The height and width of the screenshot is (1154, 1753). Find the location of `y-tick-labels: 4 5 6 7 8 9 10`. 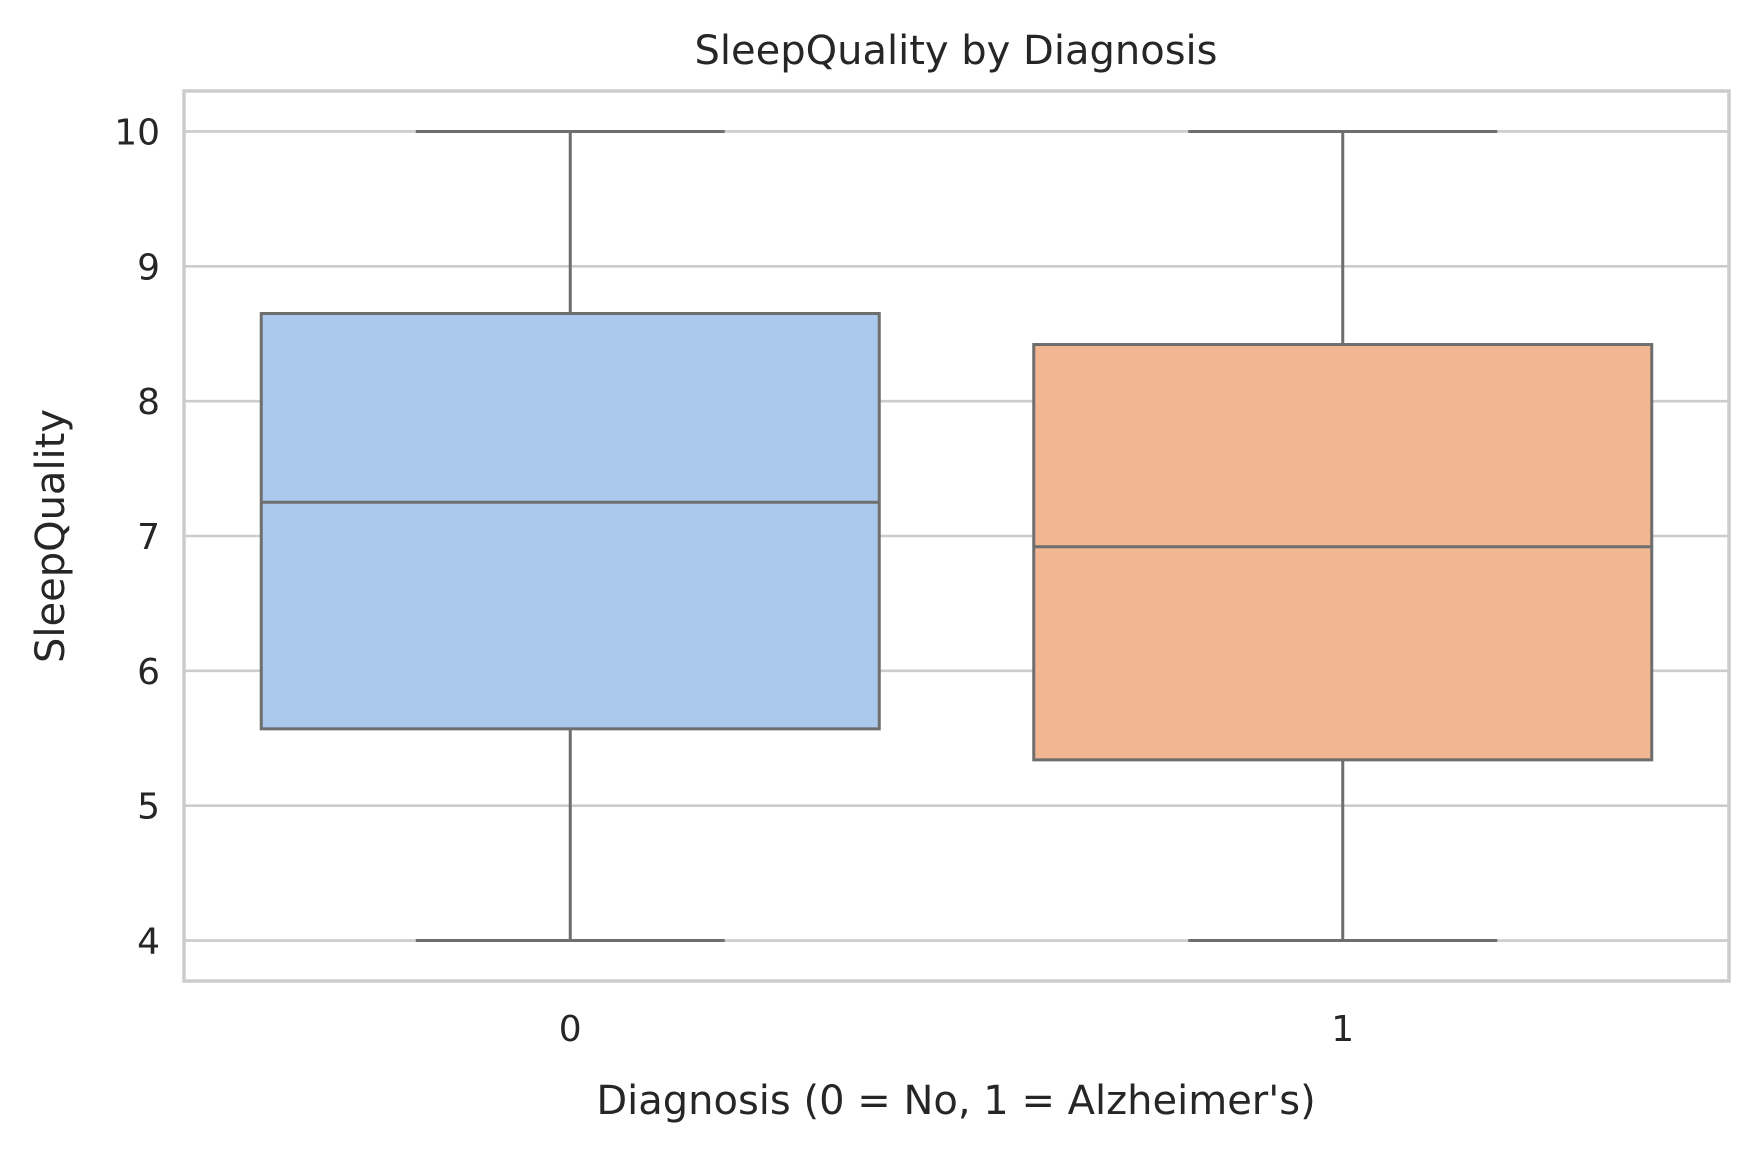

y-tick-labels: 4 5 6 7 8 9 10 is located at coordinates (137, 537).